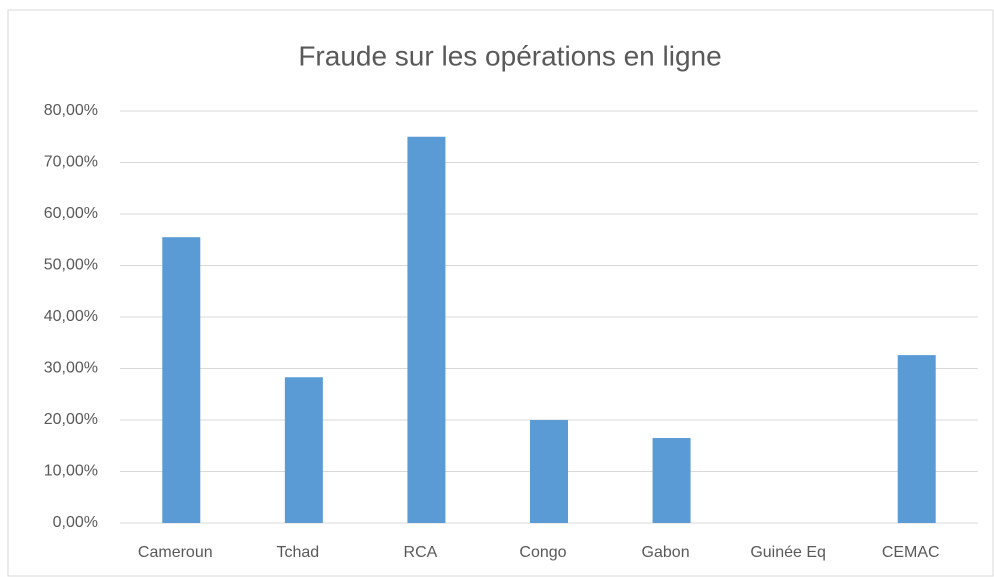 This screenshot has height=577, width=994. What do you see at coordinates (509, 55) in the screenshot?
I see `chart-title: Fraude sur les opérations en ligne` at bounding box center [509, 55].